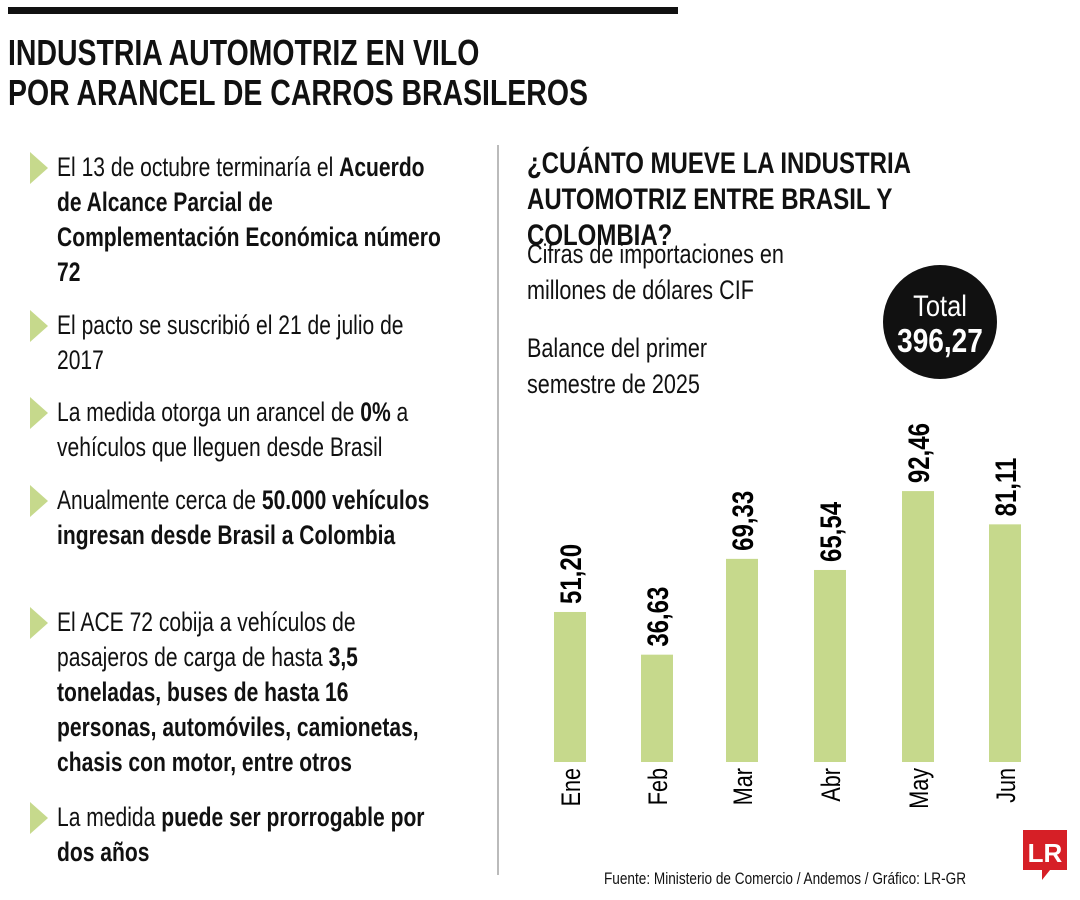  What do you see at coordinates (159, 500) in the screenshot?
I see `bullet-text: Anualmente cerca de` at bounding box center [159, 500].